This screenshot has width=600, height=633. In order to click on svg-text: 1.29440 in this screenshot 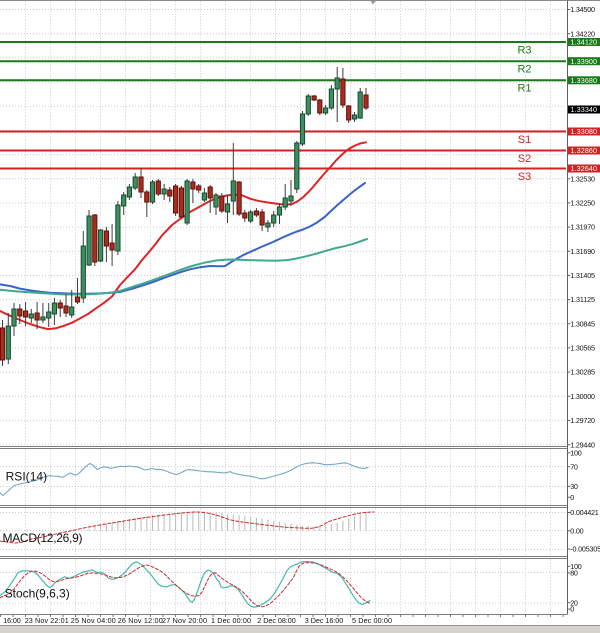, I will do `click(582, 444)`.